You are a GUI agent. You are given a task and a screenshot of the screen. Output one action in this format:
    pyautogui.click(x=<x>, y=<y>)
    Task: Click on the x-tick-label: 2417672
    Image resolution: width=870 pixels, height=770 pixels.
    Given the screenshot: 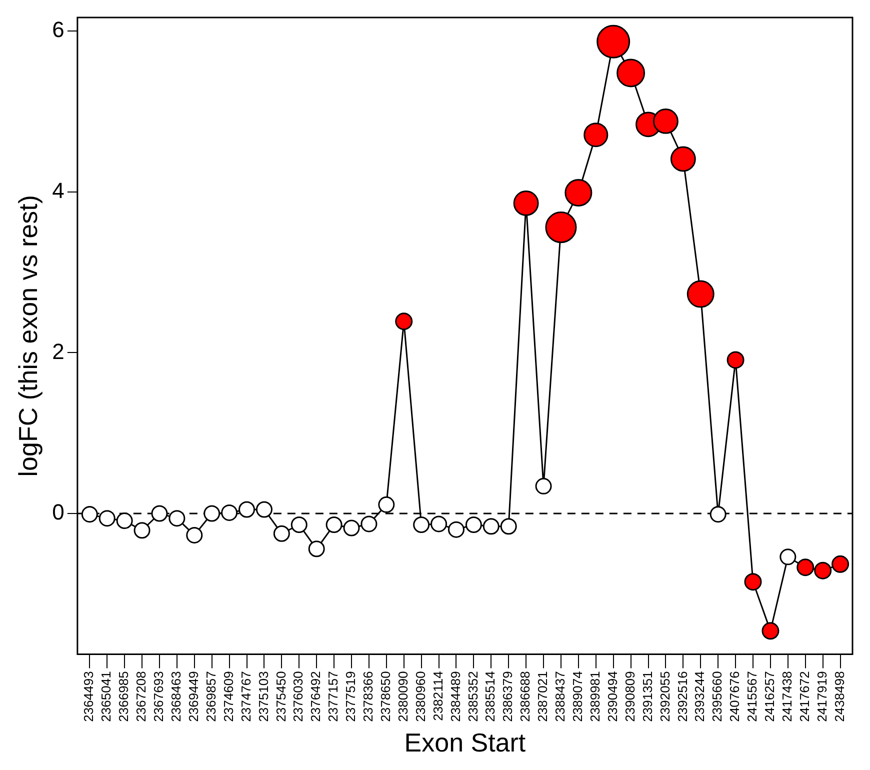 What is the action you would take?
    pyautogui.click(x=804, y=696)
    